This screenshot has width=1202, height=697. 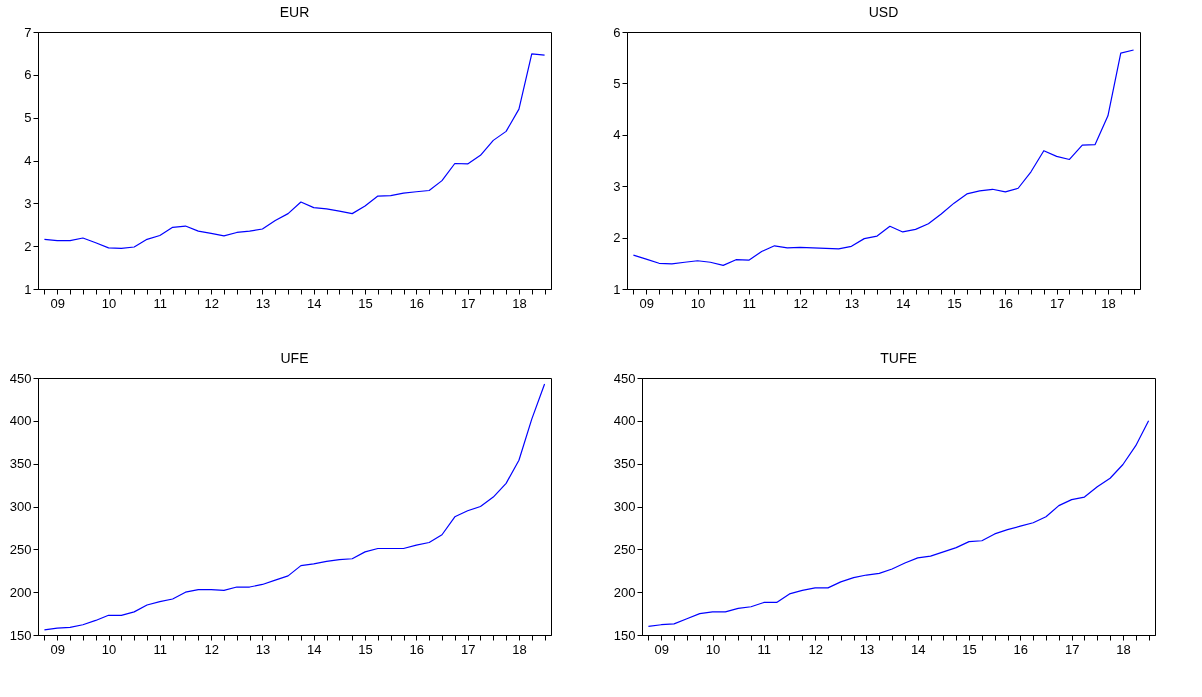 What do you see at coordinates (898, 358) in the screenshot?
I see `chart-title: TUFE` at bounding box center [898, 358].